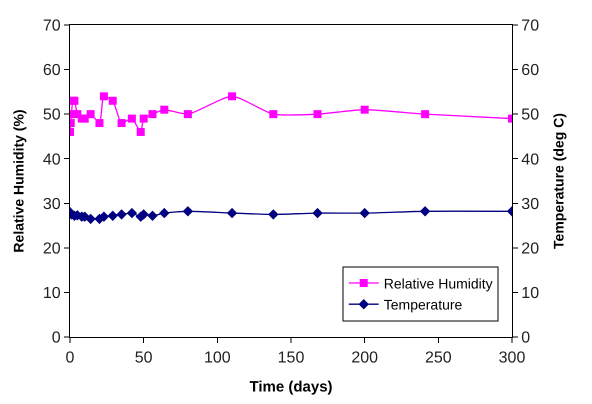 Image resolution: width=592 pixels, height=404 pixels. Describe the element at coordinates (217, 357) in the screenshot. I see `x-tick-label: 100` at that location.